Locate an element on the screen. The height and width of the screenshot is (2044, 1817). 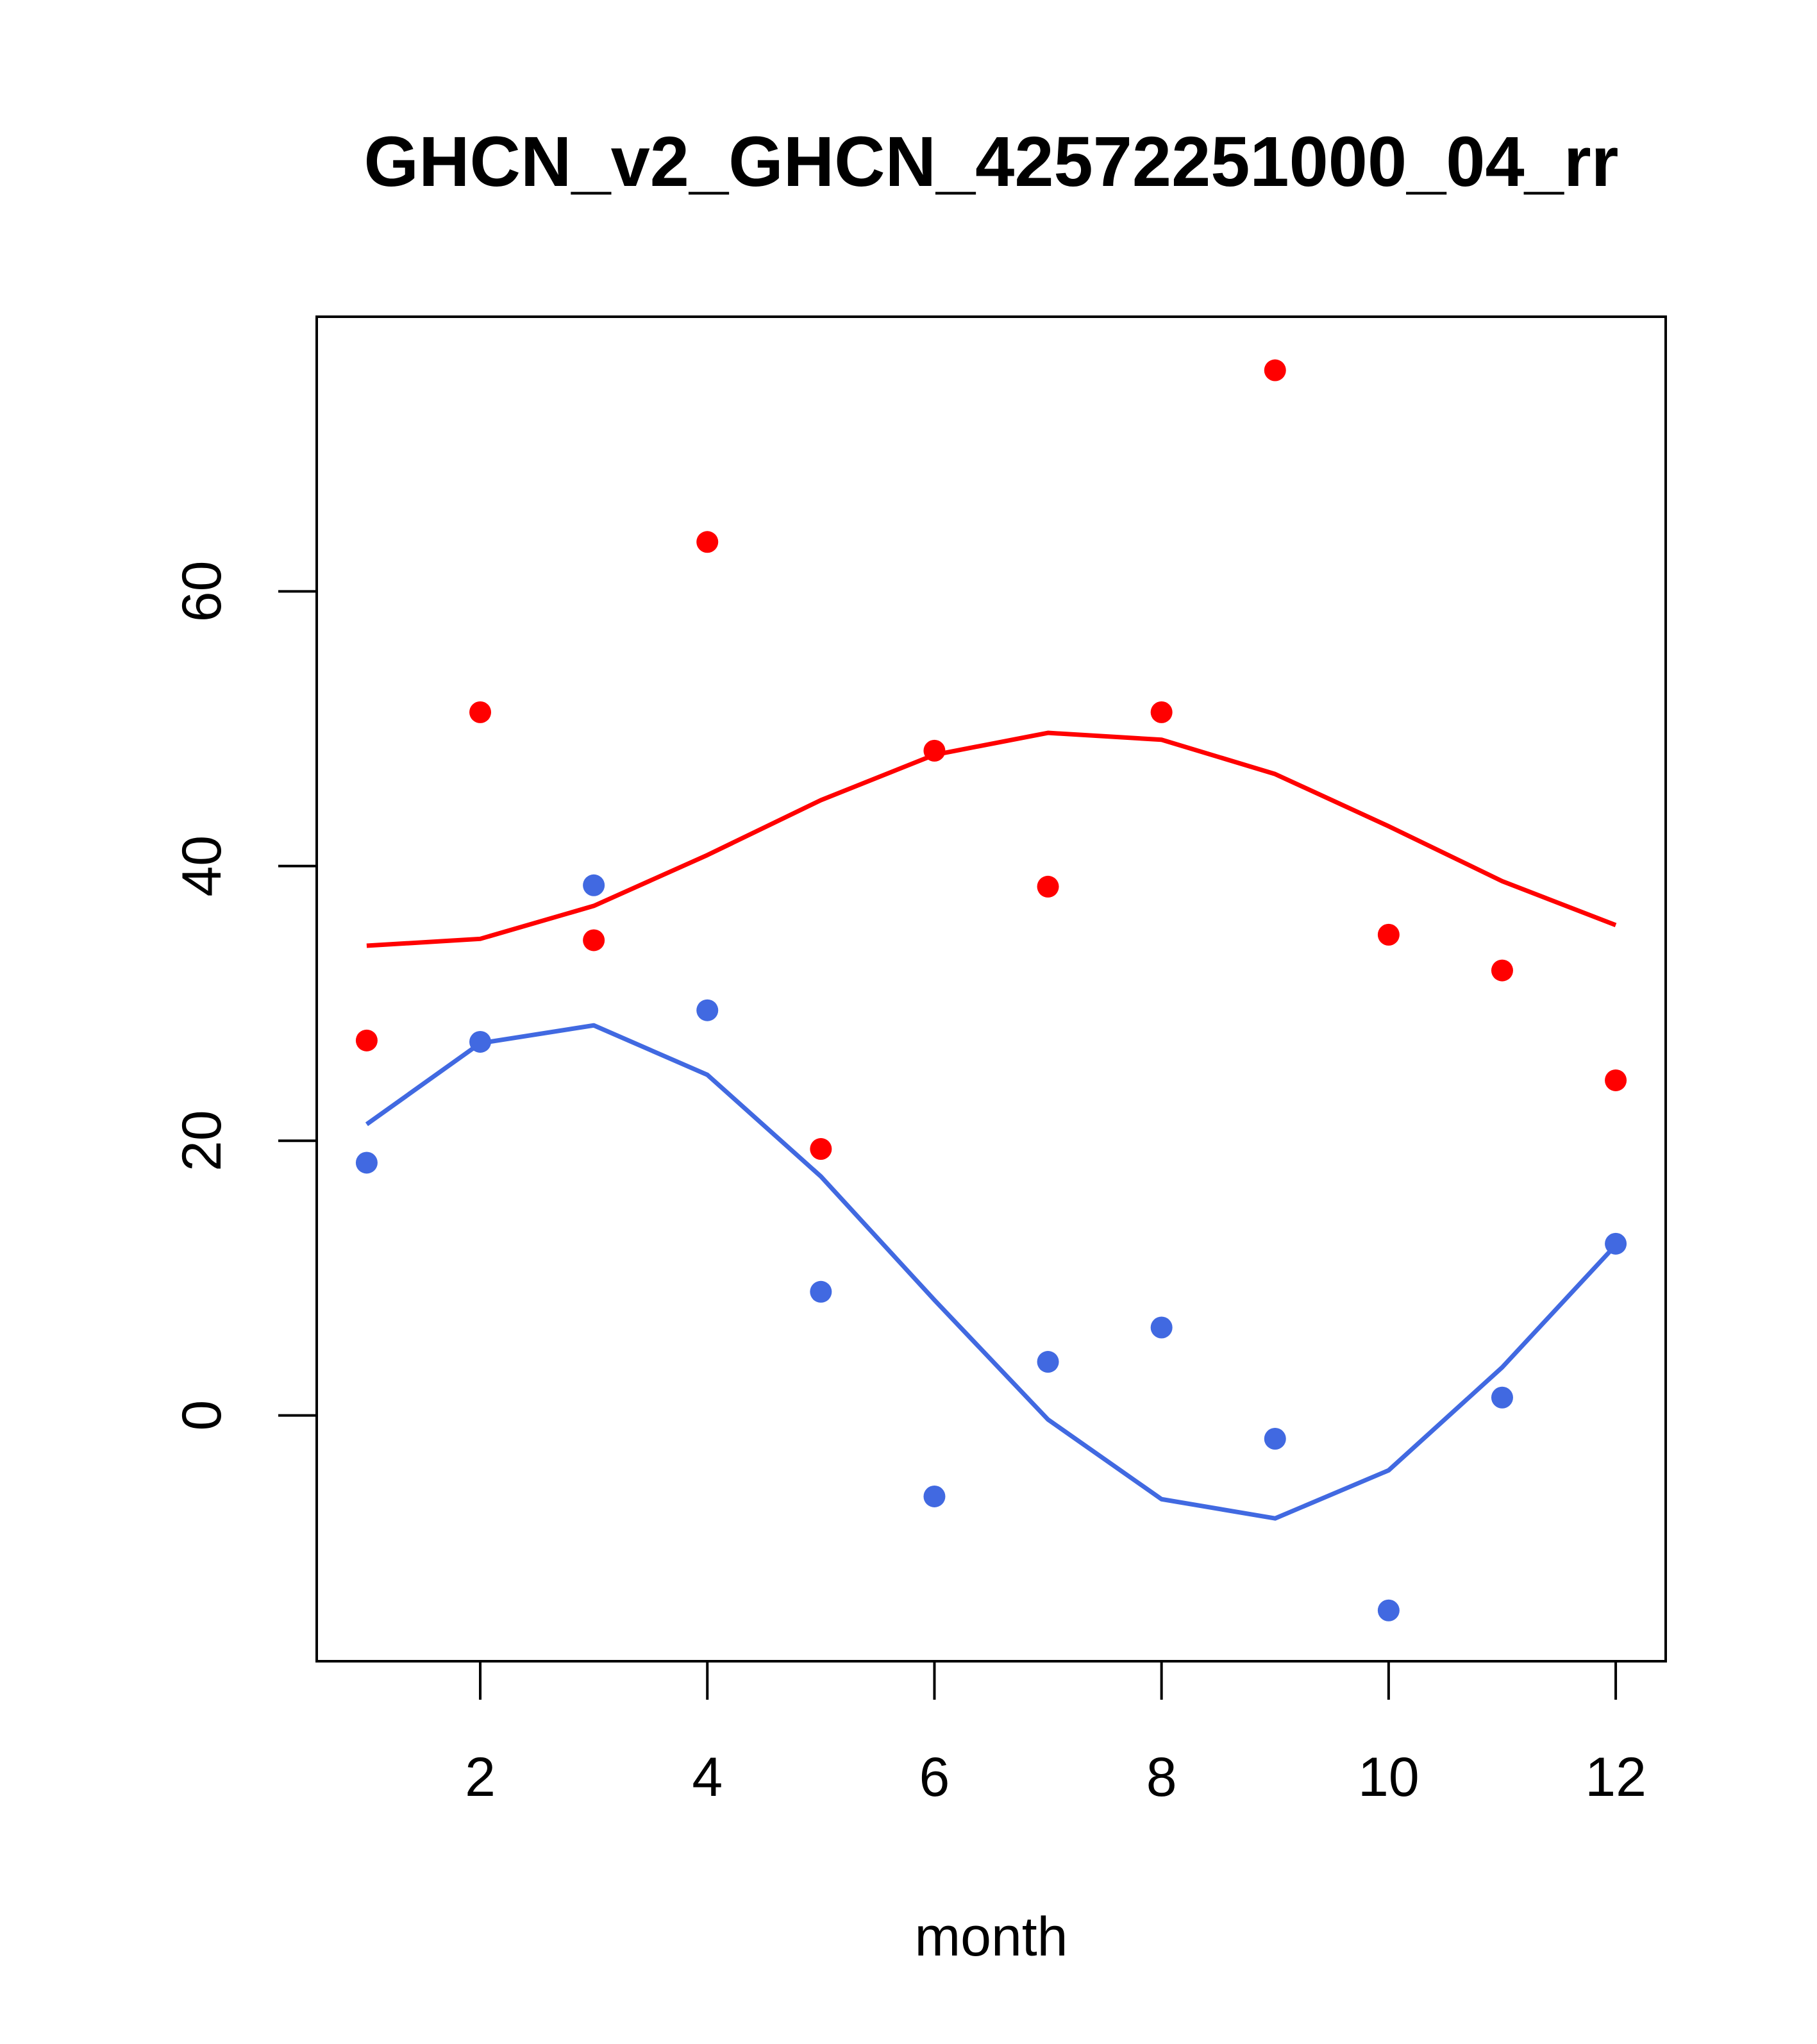
x-axis-label: month is located at coordinates (991, 1937).